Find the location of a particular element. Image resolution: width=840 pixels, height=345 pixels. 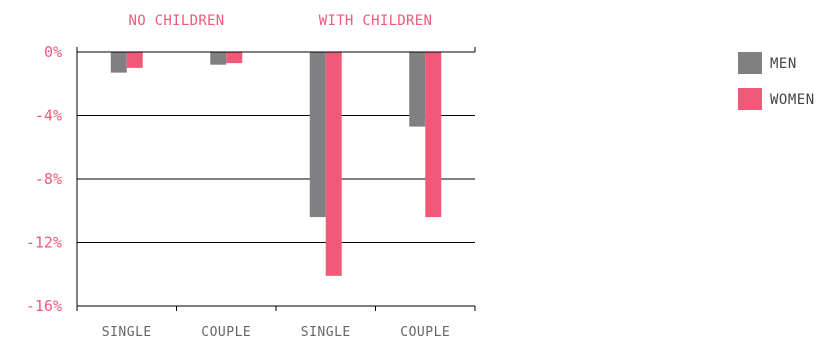

legend-swatch-men is located at coordinates (750, 63).